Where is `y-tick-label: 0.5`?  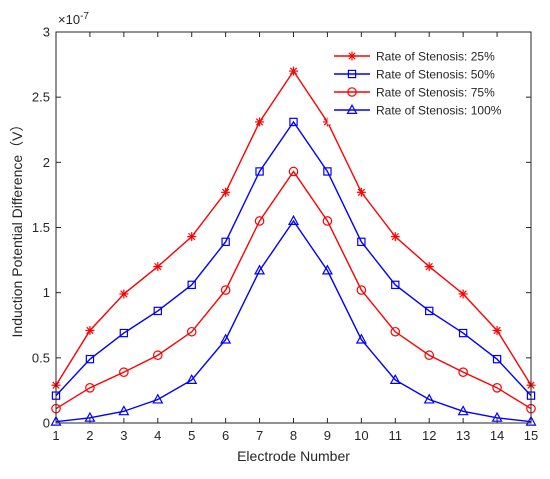
y-tick-label: 0.5 is located at coordinates (41, 357).